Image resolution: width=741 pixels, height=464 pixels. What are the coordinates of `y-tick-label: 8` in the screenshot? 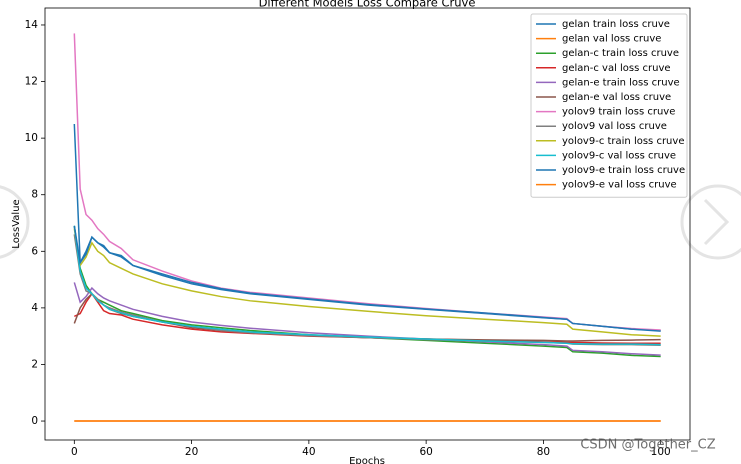 It's located at (34, 195).